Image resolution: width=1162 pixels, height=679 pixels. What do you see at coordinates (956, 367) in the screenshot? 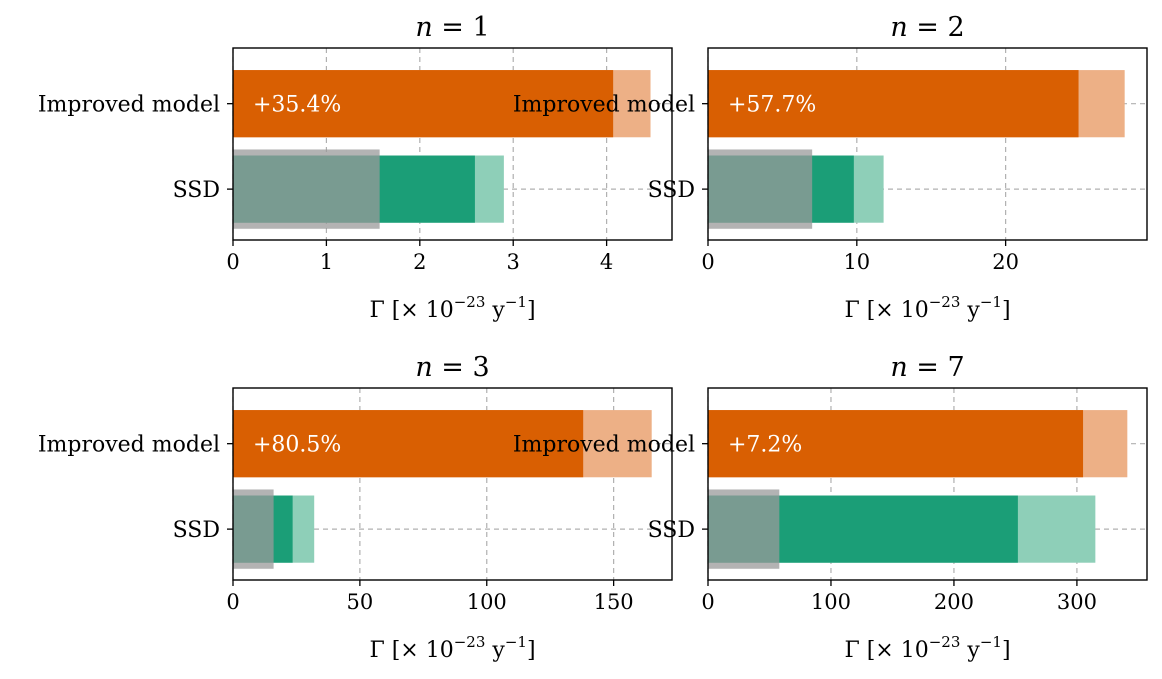
I see `panel-title-value: 7` at bounding box center [956, 367].